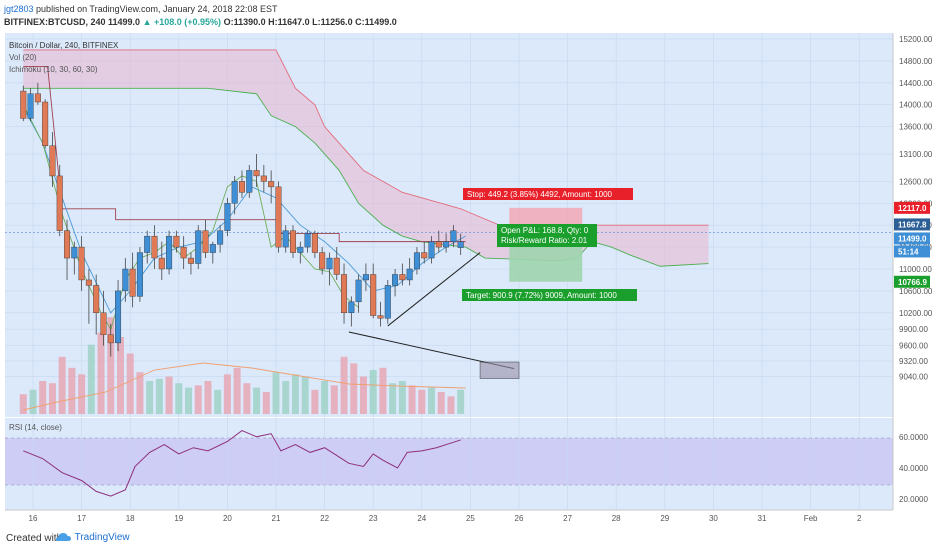 Image resolution: width=932 pixels, height=550 pixels. I want to click on rsi-series, so click(242, 463).